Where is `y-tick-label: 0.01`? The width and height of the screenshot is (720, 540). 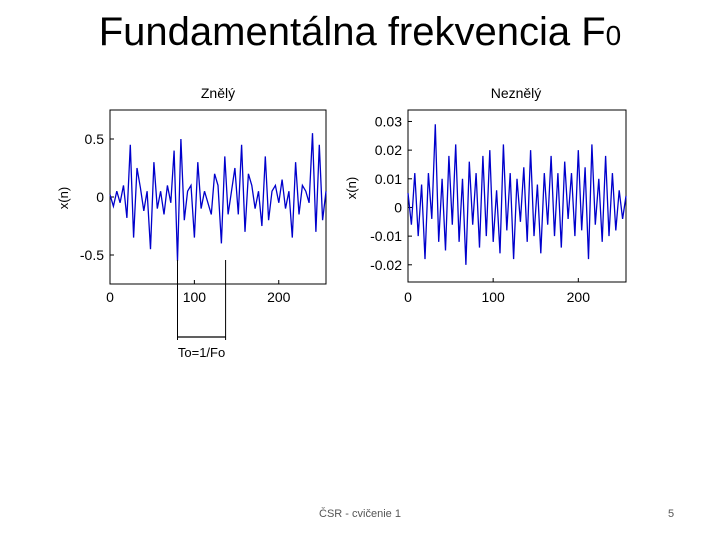 y-tick-label: 0.01 is located at coordinates (388, 179).